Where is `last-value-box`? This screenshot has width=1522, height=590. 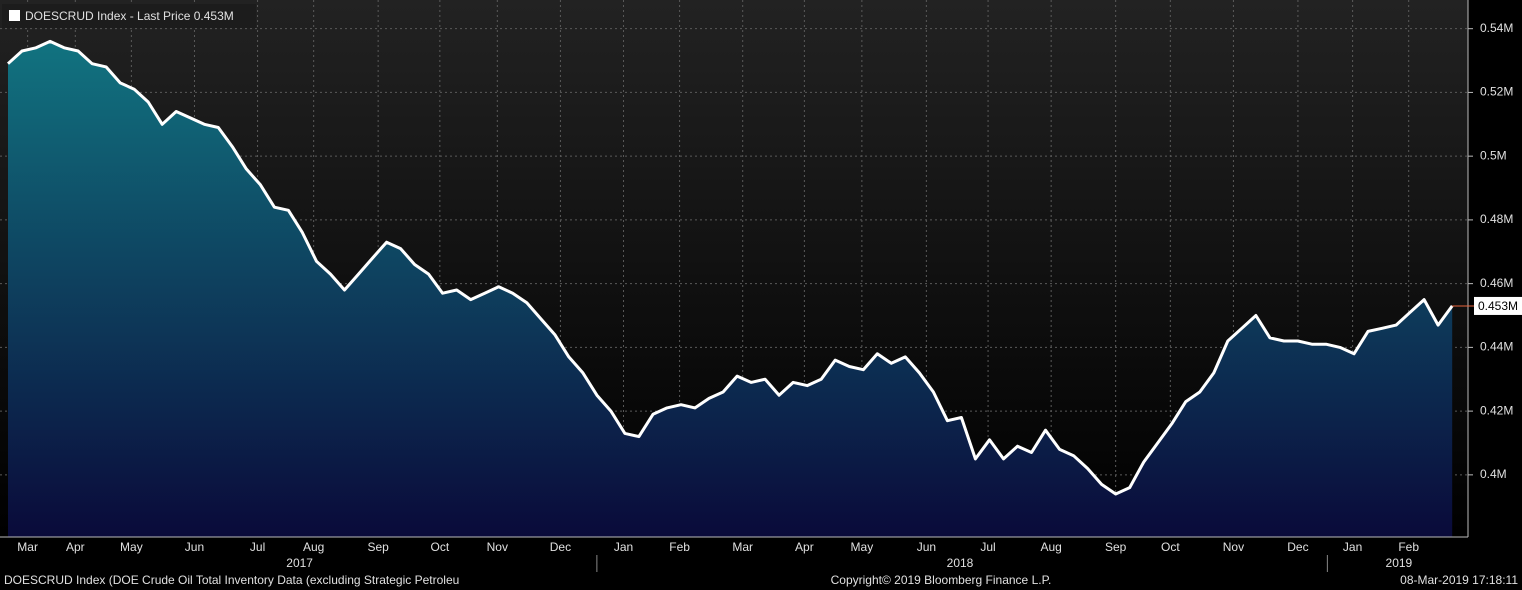 last-value-box is located at coordinates (1498, 305).